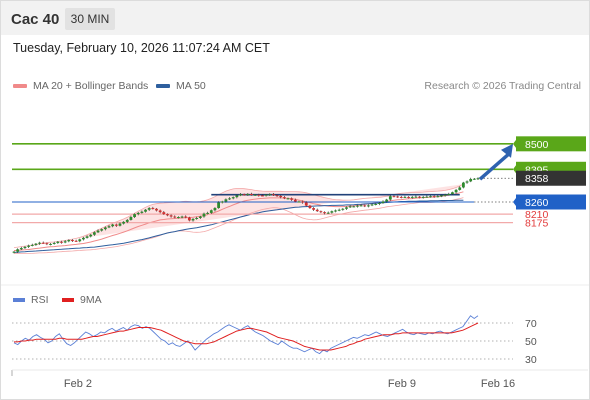 The height and width of the screenshot is (400, 590). Describe the element at coordinates (537, 145) in the screenshot. I see `level-label-8500: 8500` at that location.